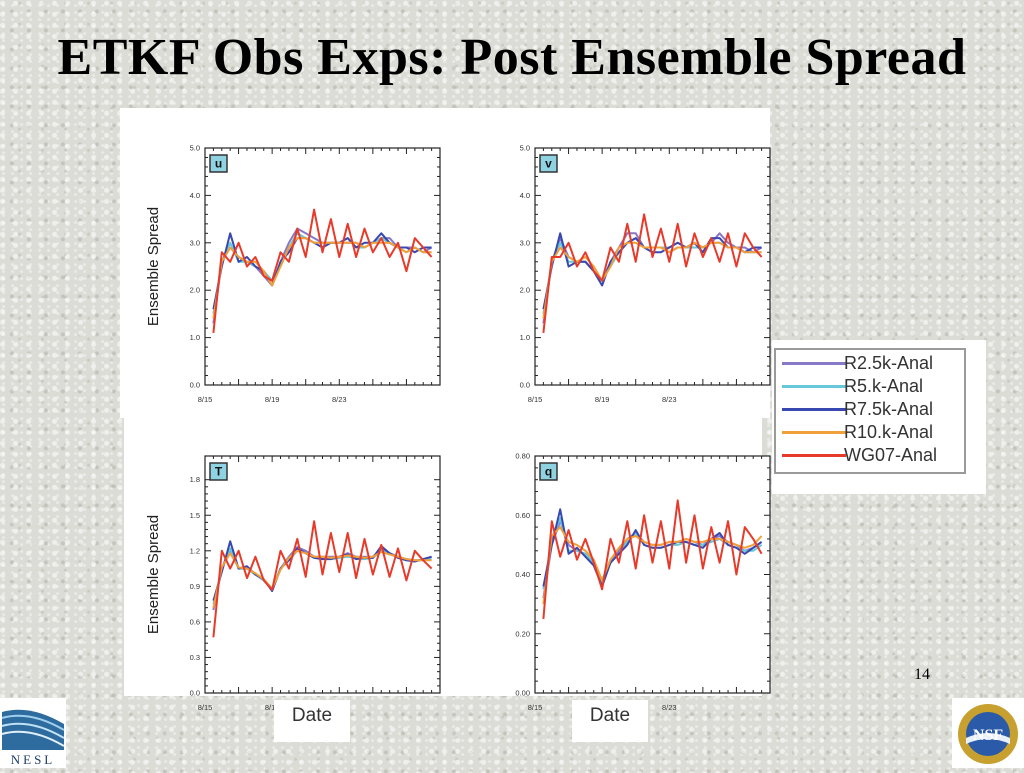 The width and height of the screenshot is (1024, 773). What do you see at coordinates (814, 455) in the screenshot?
I see `legend-swatch-wg07` at bounding box center [814, 455].